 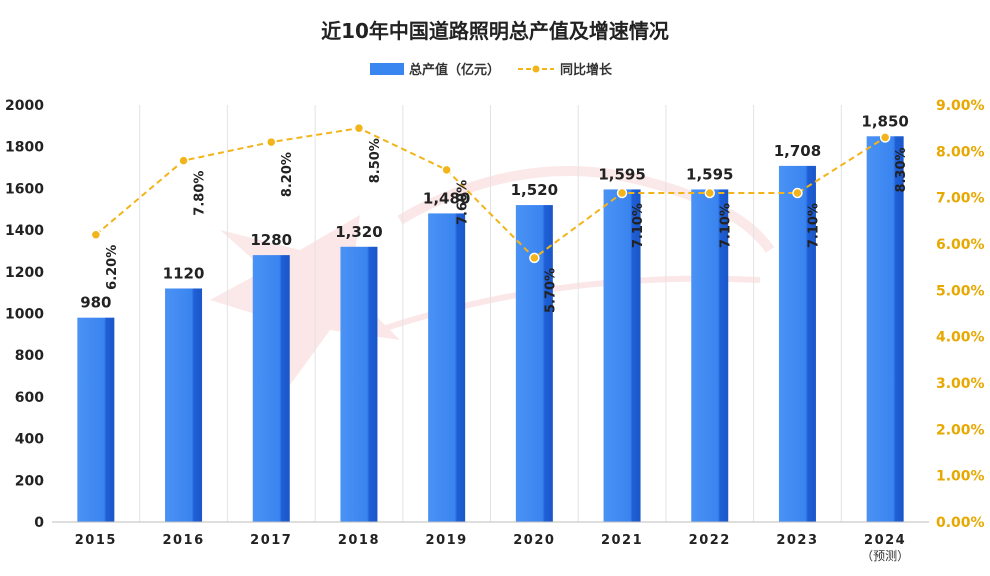 What do you see at coordinates (95, 303) in the screenshot?
I see `bar-data-label: 980` at bounding box center [95, 303].